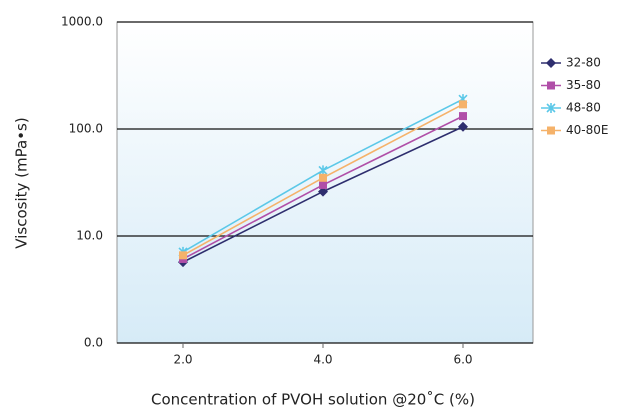 This screenshot has width=626, height=419. Describe the element at coordinates (313, 400) in the screenshot. I see `x-axis-title: Concentration of PVOH solution @20˚C (%)` at that location.